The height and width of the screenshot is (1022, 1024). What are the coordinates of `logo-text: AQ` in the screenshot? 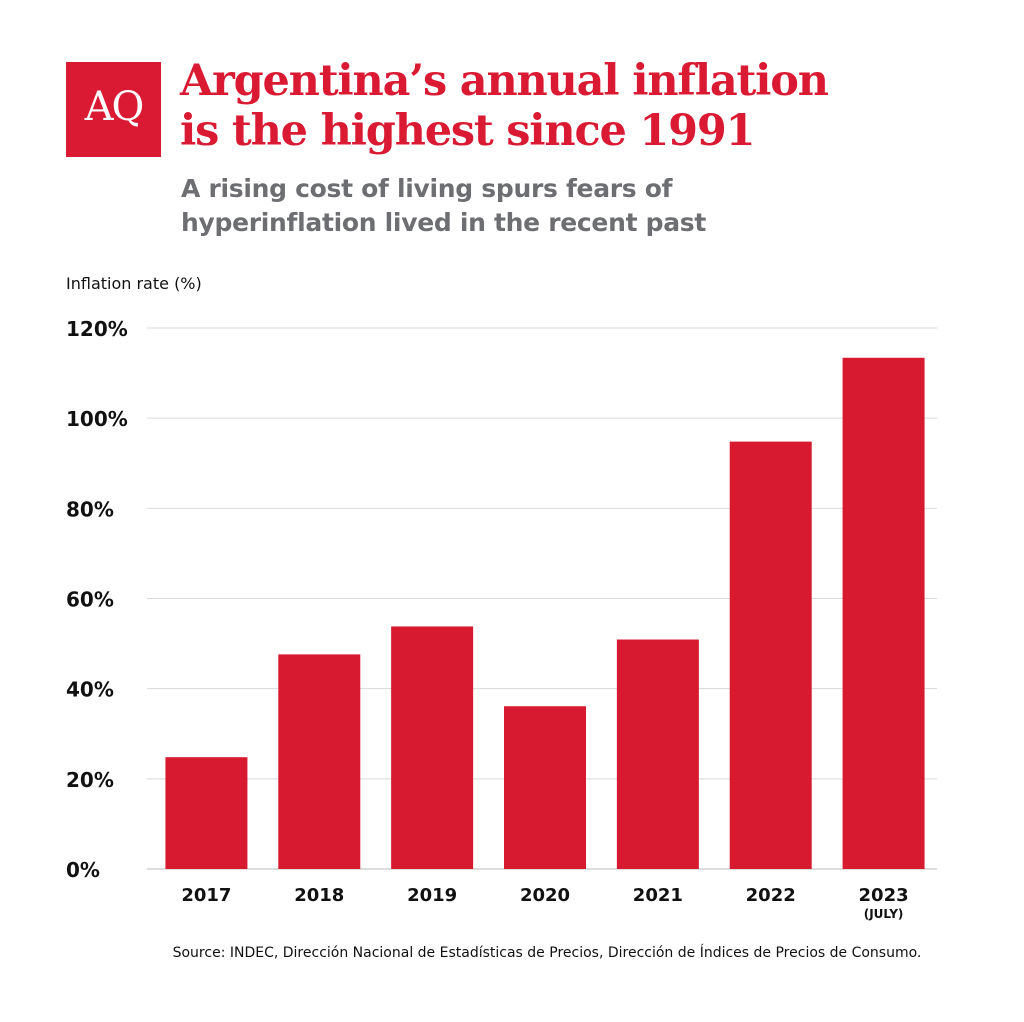 It's located at (114, 107).